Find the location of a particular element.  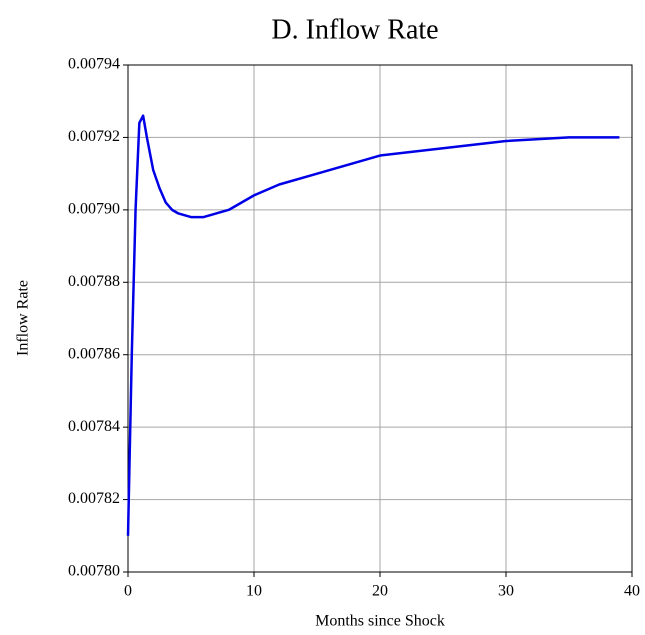

y-tick-label: 0.00784 is located at coordinates (94, 426).